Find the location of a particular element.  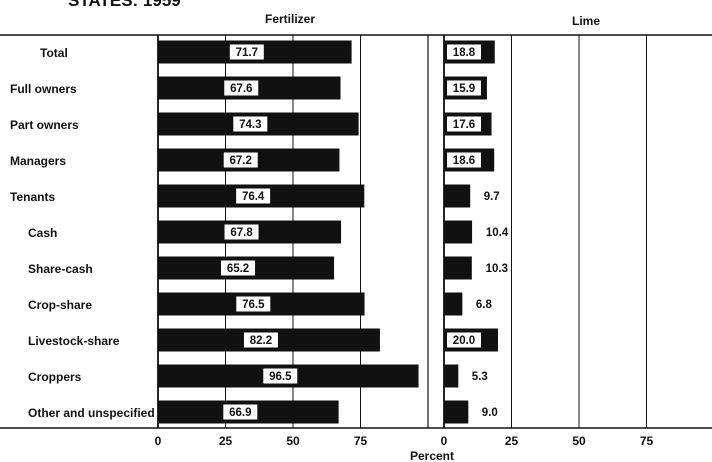

lime-data-label-livestock-share: 20.0 is located at coordinates (464, 341).